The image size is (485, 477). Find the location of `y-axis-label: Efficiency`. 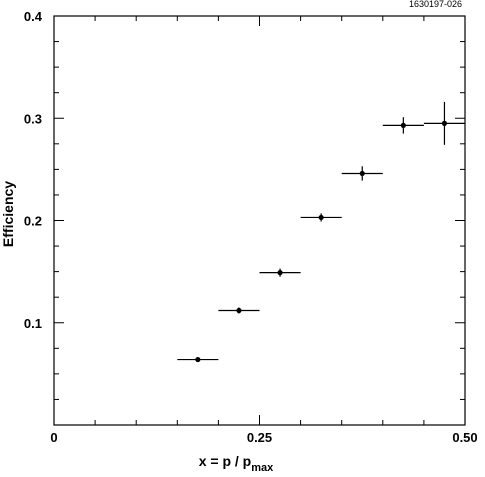

y-axis-label: Efficiency is located at coordinates (8, 214).